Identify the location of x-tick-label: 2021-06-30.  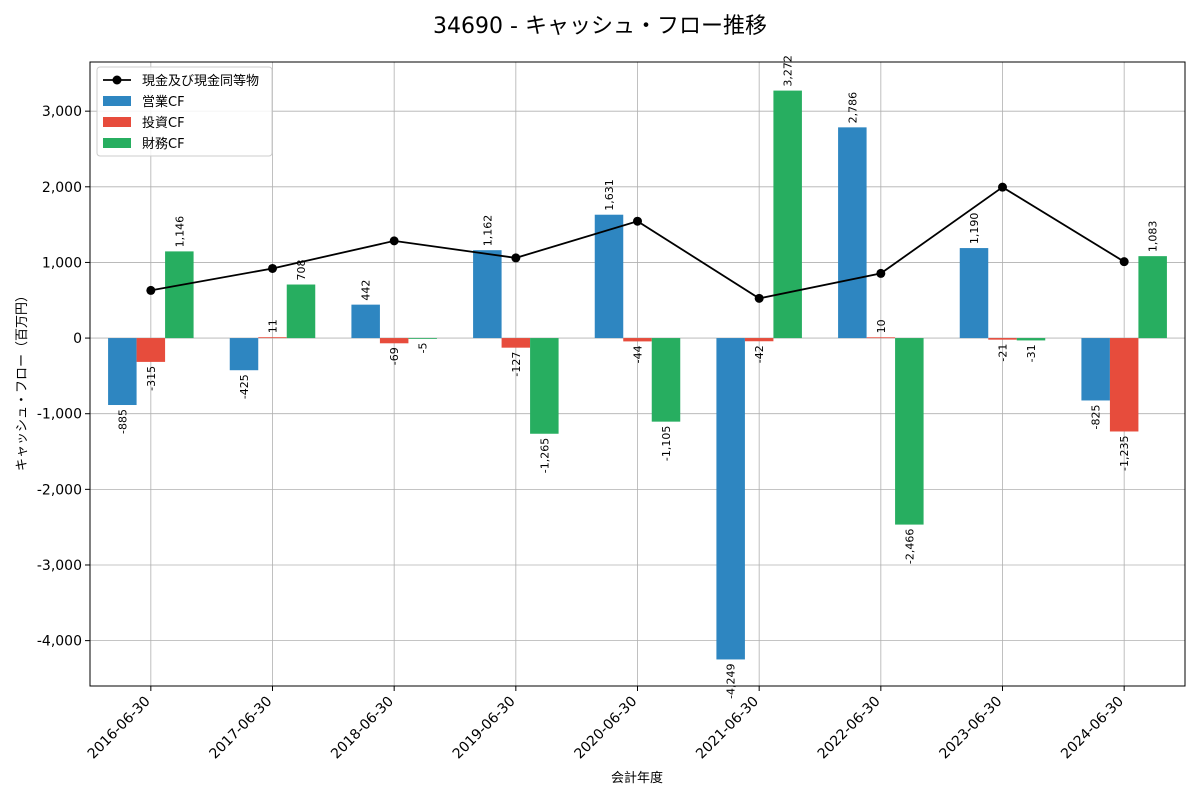
(727, 728).